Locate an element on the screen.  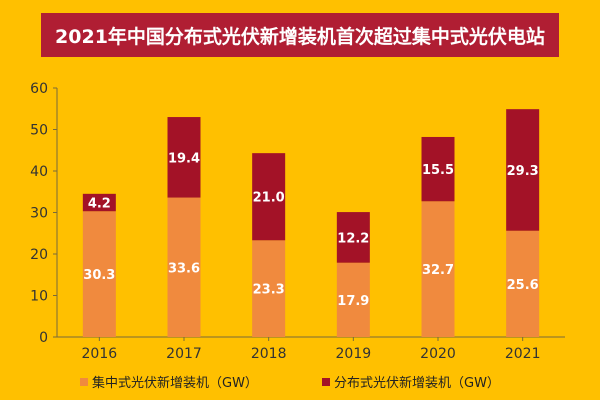
x-tick-label: 2017 is located at coordinates (184, 354).